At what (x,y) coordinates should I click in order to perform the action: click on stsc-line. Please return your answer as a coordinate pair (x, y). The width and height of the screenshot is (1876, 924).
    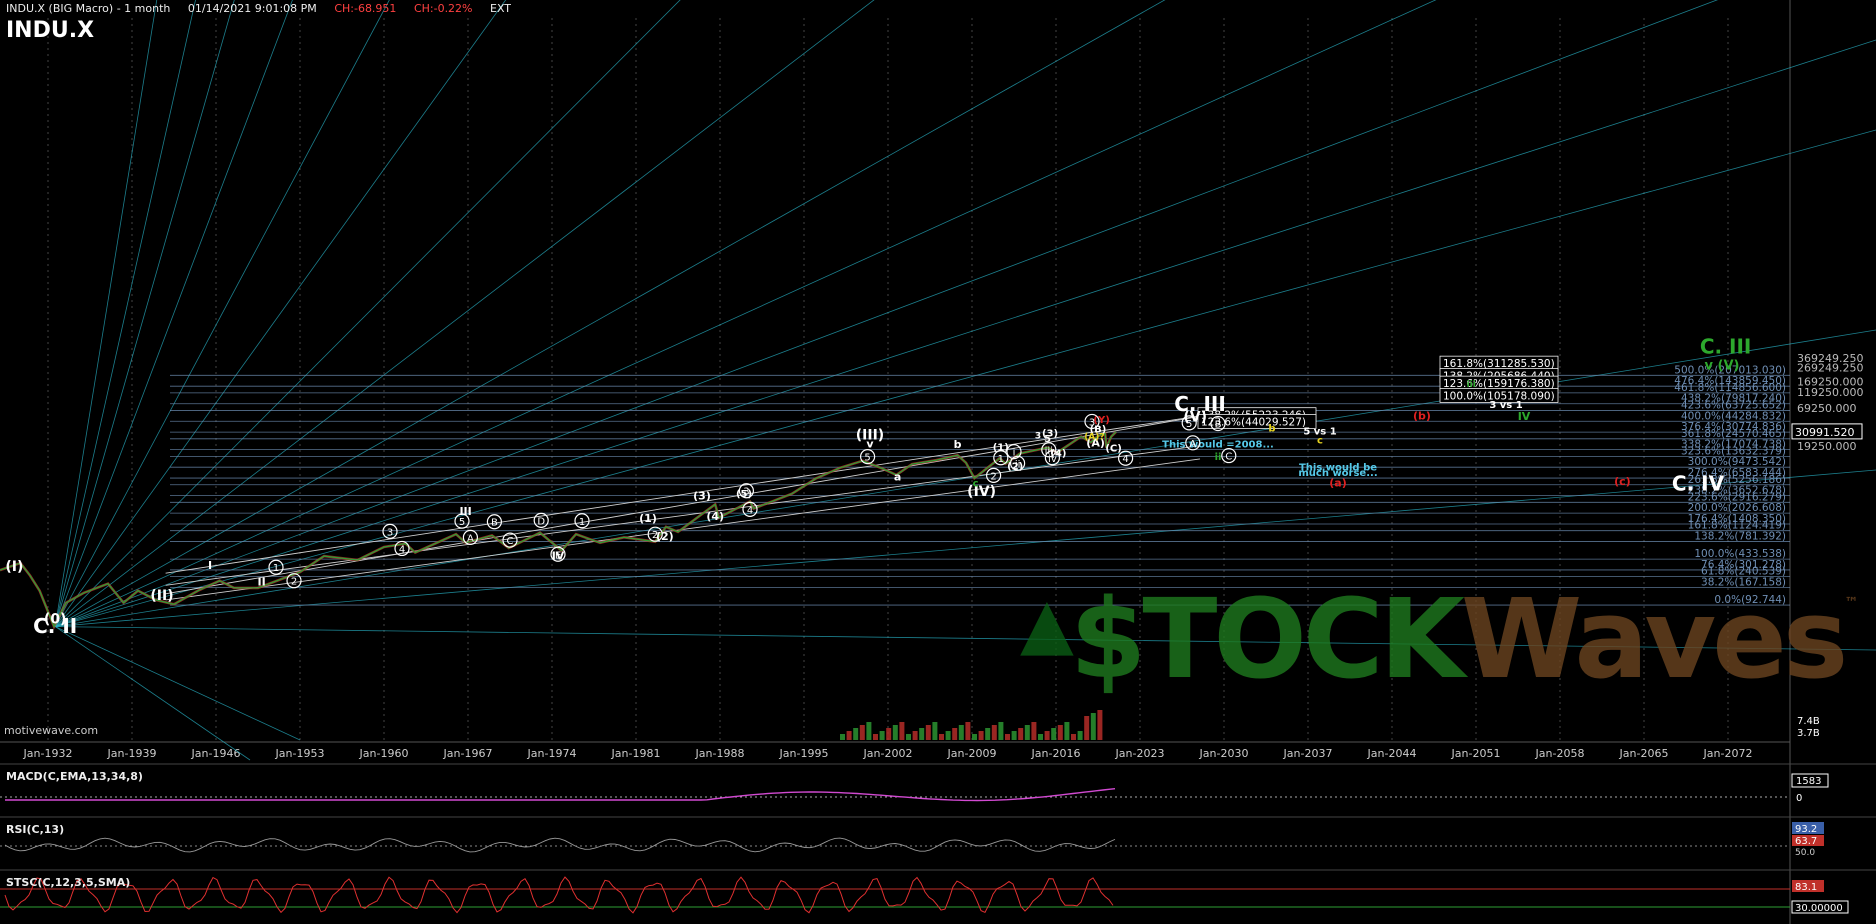
    Looking at the image, I should click on (559, 895).